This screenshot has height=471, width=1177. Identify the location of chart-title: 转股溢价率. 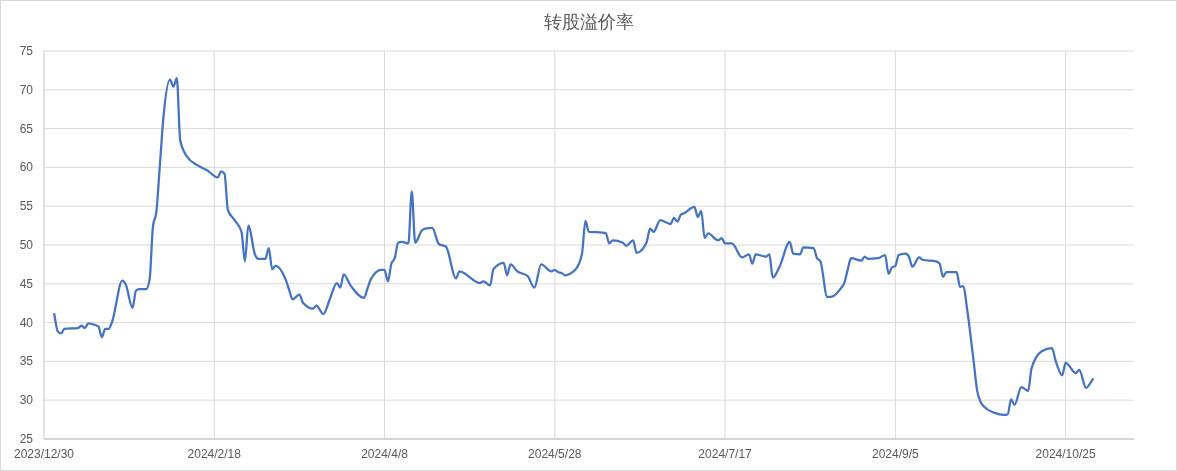
(588, 22).